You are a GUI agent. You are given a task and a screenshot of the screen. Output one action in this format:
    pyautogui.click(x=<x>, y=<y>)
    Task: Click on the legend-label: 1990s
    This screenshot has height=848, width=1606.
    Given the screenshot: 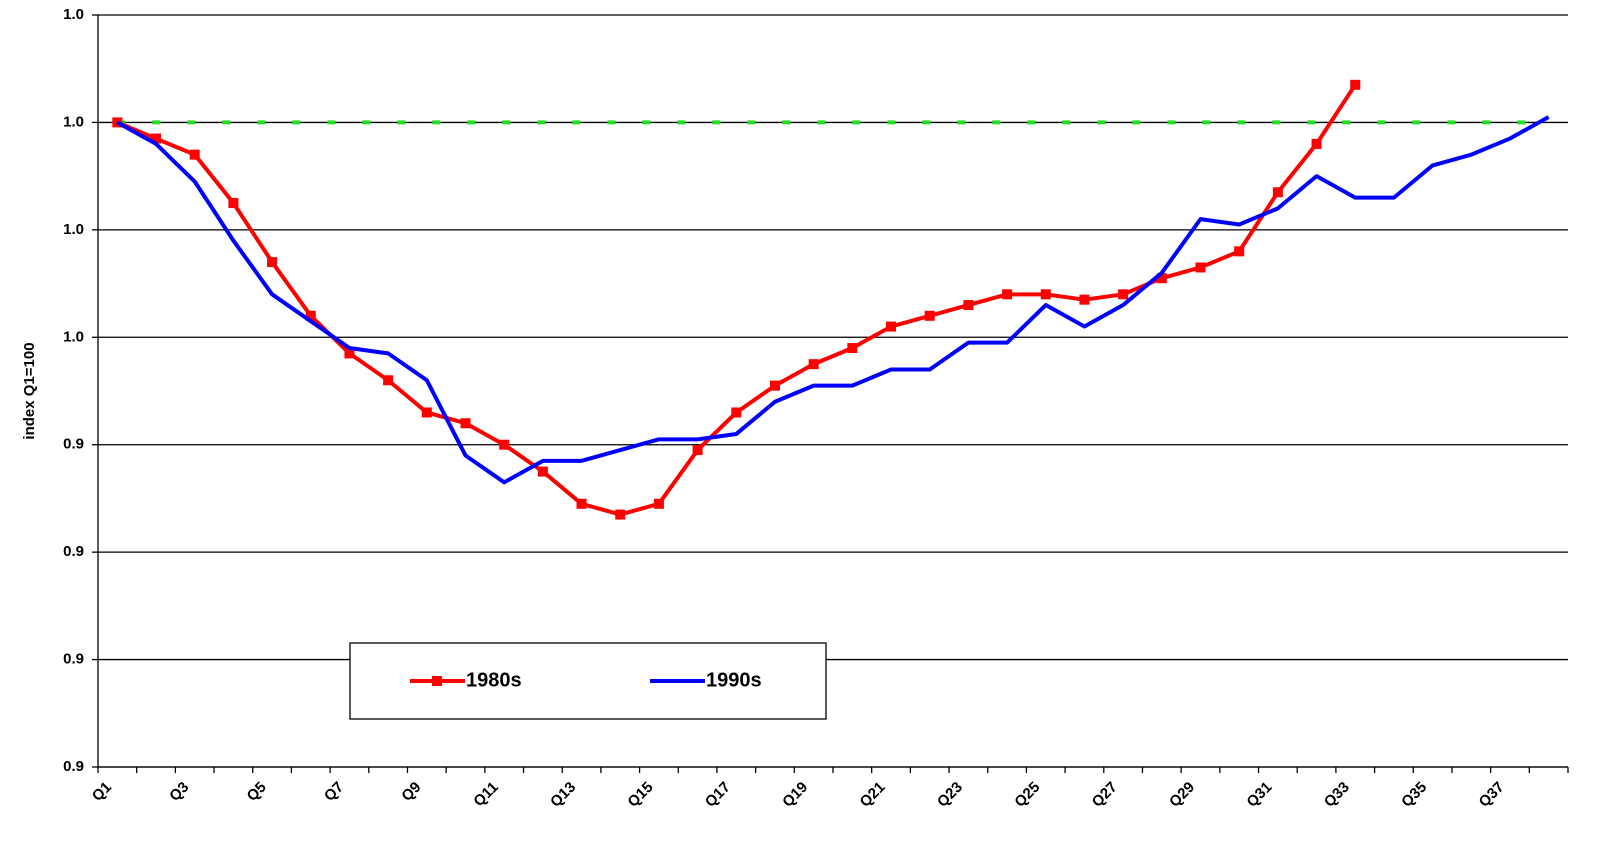 What is the action you would take?
    pyautogui.click(x=734, y=680)
    